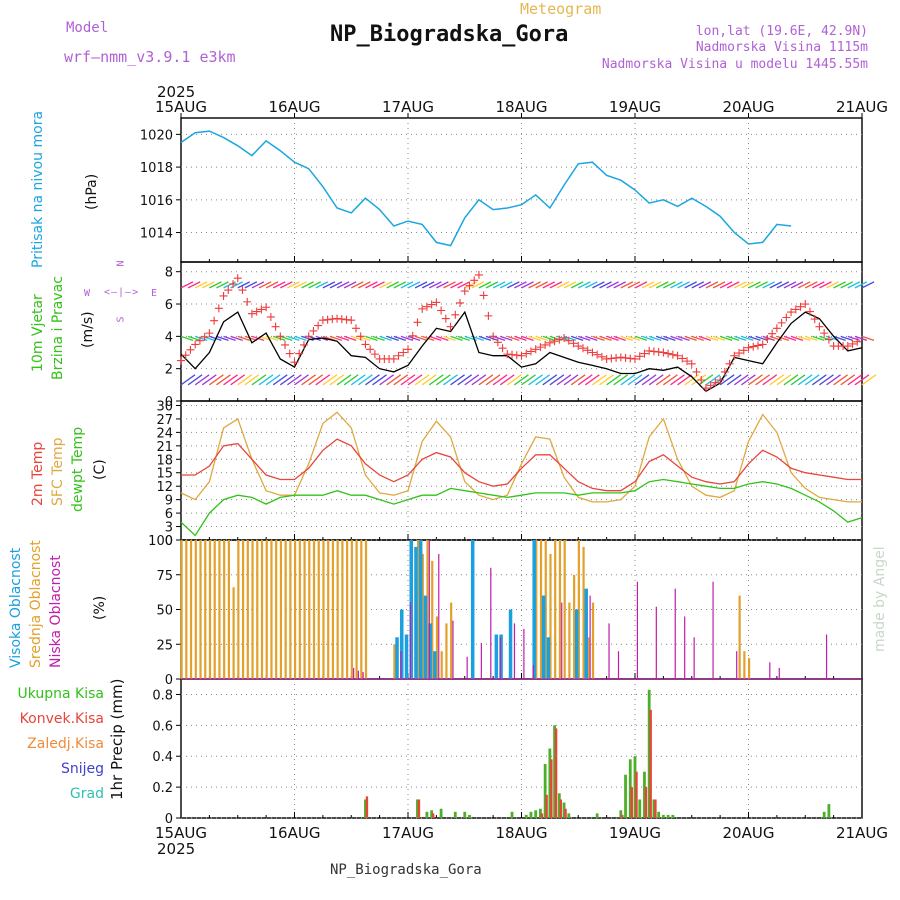 The width and height of the screenshot is (900, 900). What do you see at coordinates (169, 514) in the screenshot?
I see `y-tick-label: 6` at bounding box center [169, 514].